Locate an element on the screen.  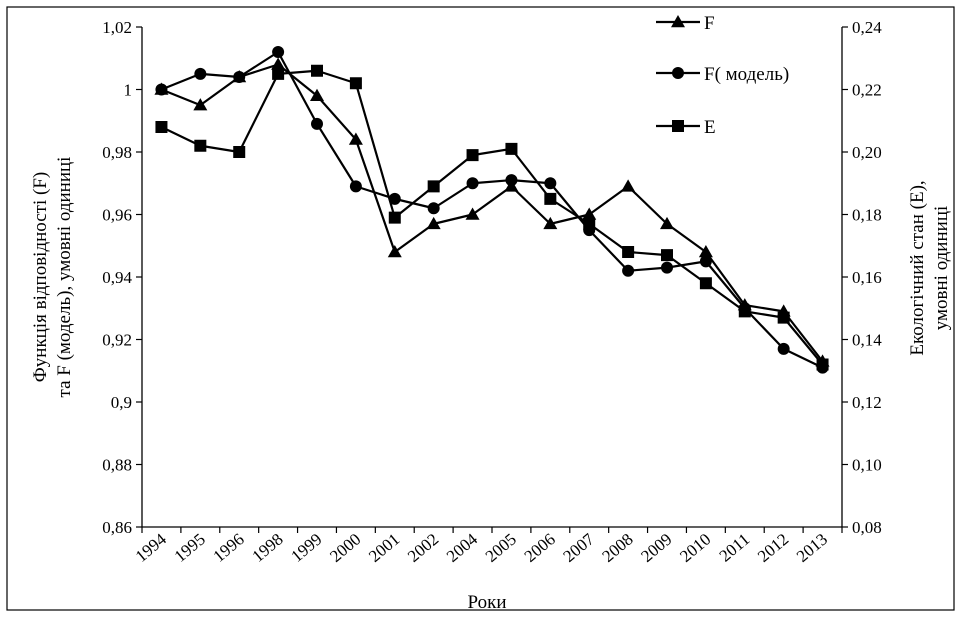
y-left-tick-label: 0,9 is located at coordinates (121, 402).